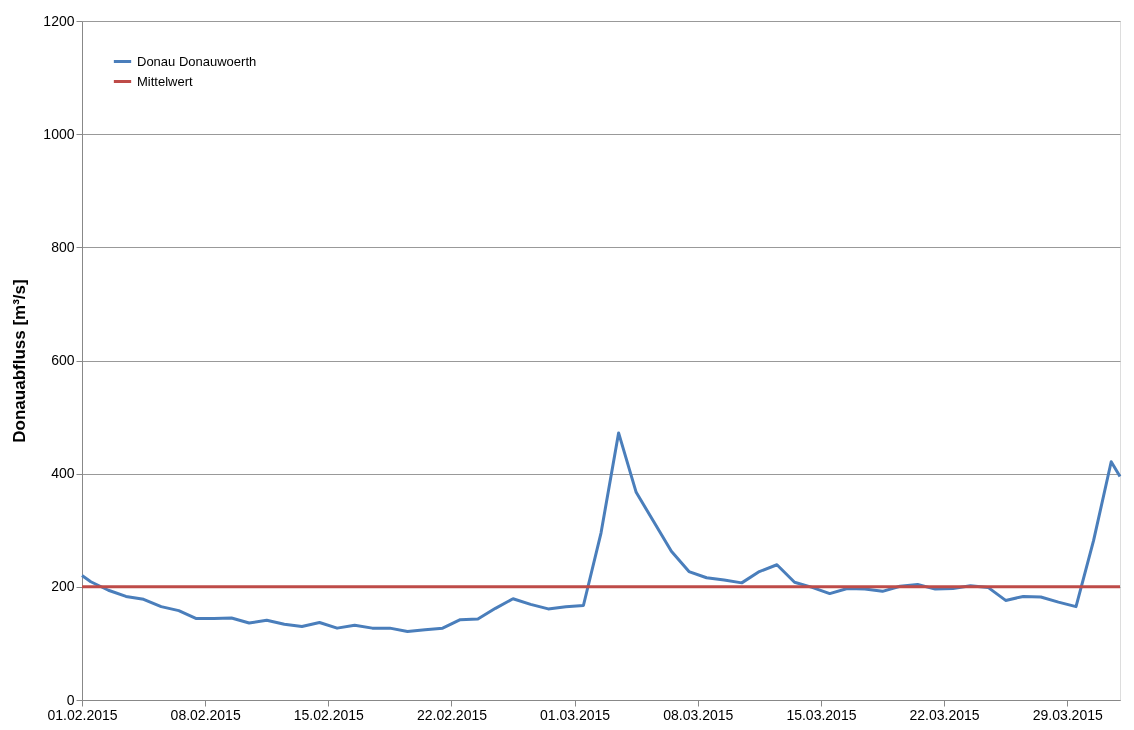 Image resolution: width=1134 pixels, height=730 pixels. Describe the element at coordinates (698, 714) in the screenshot. I see `x-tick-label: 08.03.2015` at that location.